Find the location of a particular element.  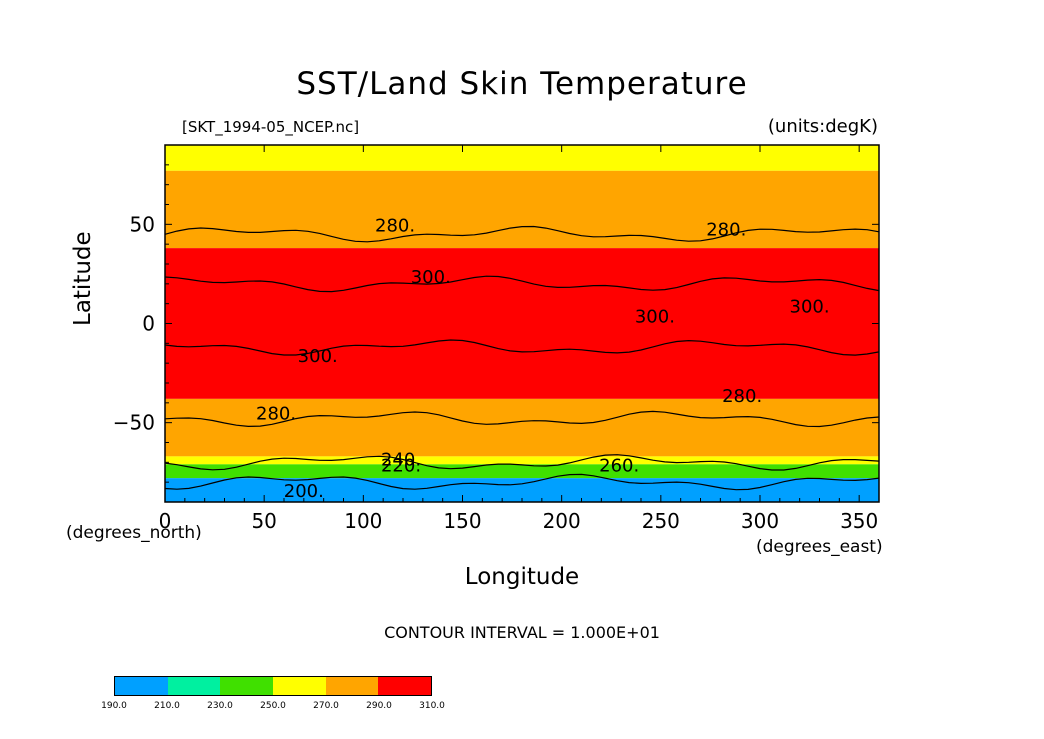

x-axis-label: Longitude is located at coordinates (522, 577).